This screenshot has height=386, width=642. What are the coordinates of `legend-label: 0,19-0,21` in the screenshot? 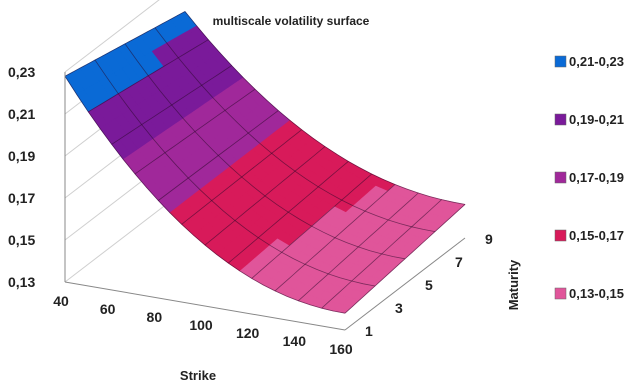 It's located at (596, 119).